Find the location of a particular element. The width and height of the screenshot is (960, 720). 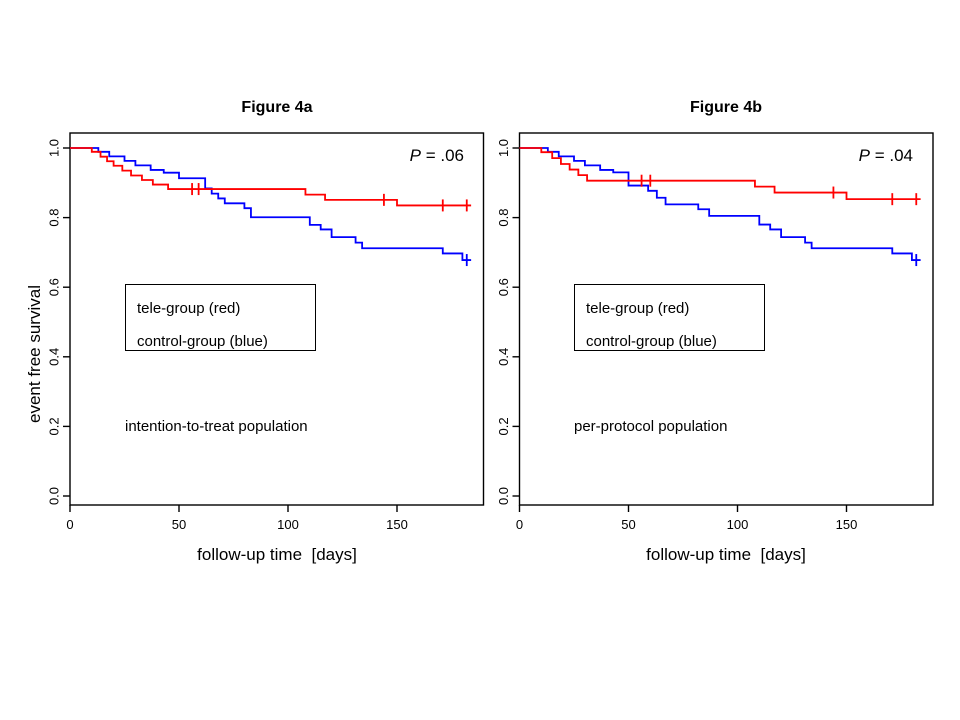

y-axis-label: event free survival is located at coordinates (34, 354).